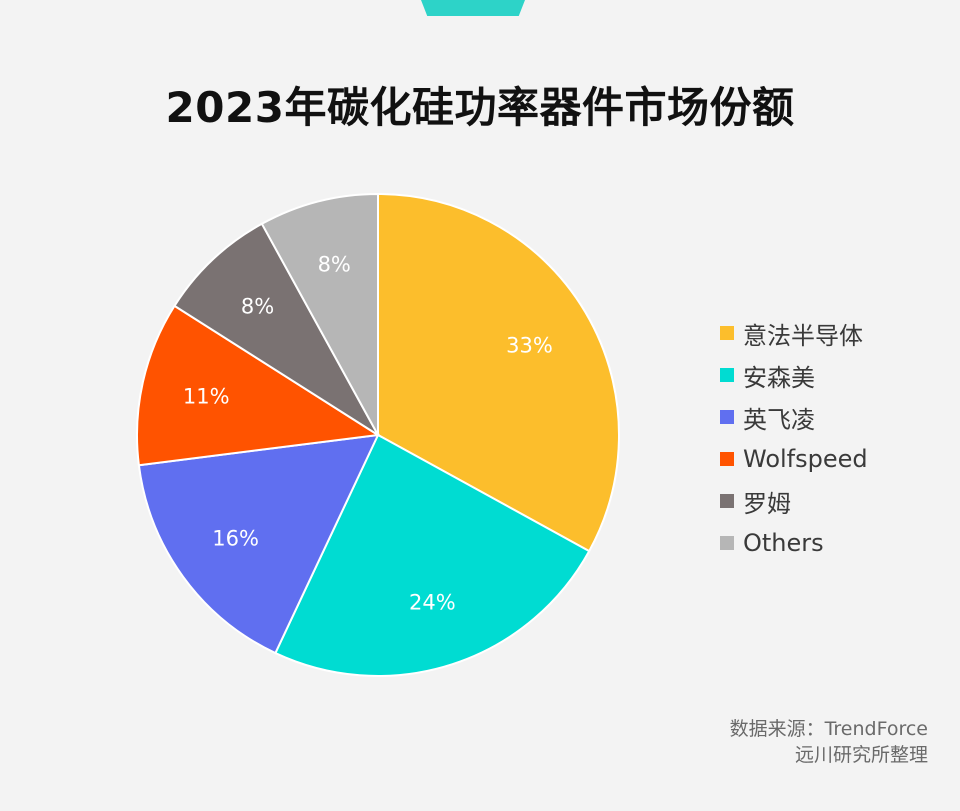 The width and height of the screenshot is (960, 811). I want to click on slice-value-label: 33%, so click(529, 345).